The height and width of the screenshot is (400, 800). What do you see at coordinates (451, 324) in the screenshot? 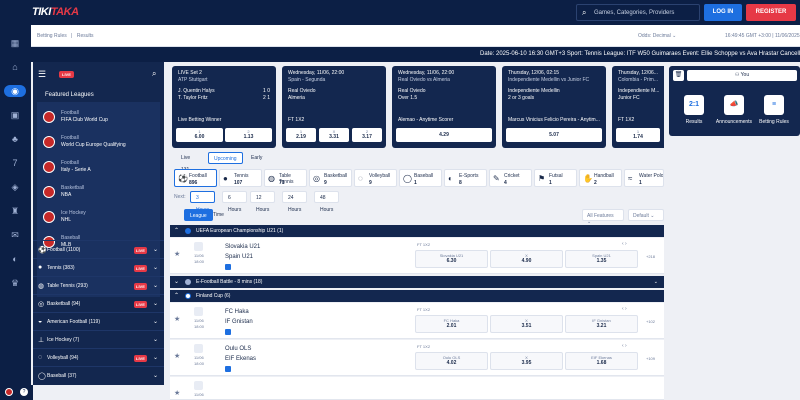
I see `odd-button: FC Haka 2.01` at bounding box center [451, 324].